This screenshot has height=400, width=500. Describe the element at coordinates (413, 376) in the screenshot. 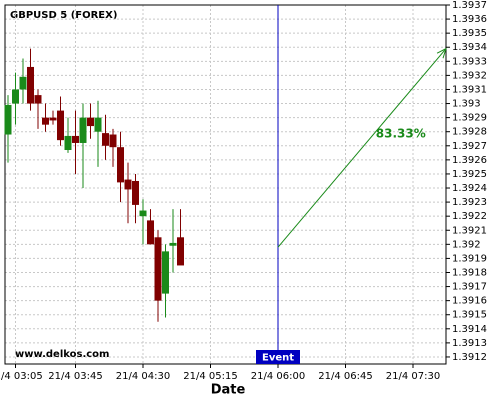

I see `x-tick-label: 21/4 07:30` at that location.